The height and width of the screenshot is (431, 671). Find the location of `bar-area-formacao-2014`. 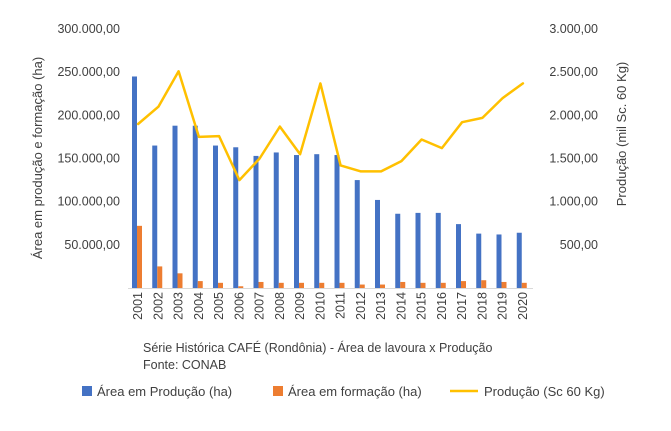

bar-area-formacao-2014 is located at coordinates (403, 284).